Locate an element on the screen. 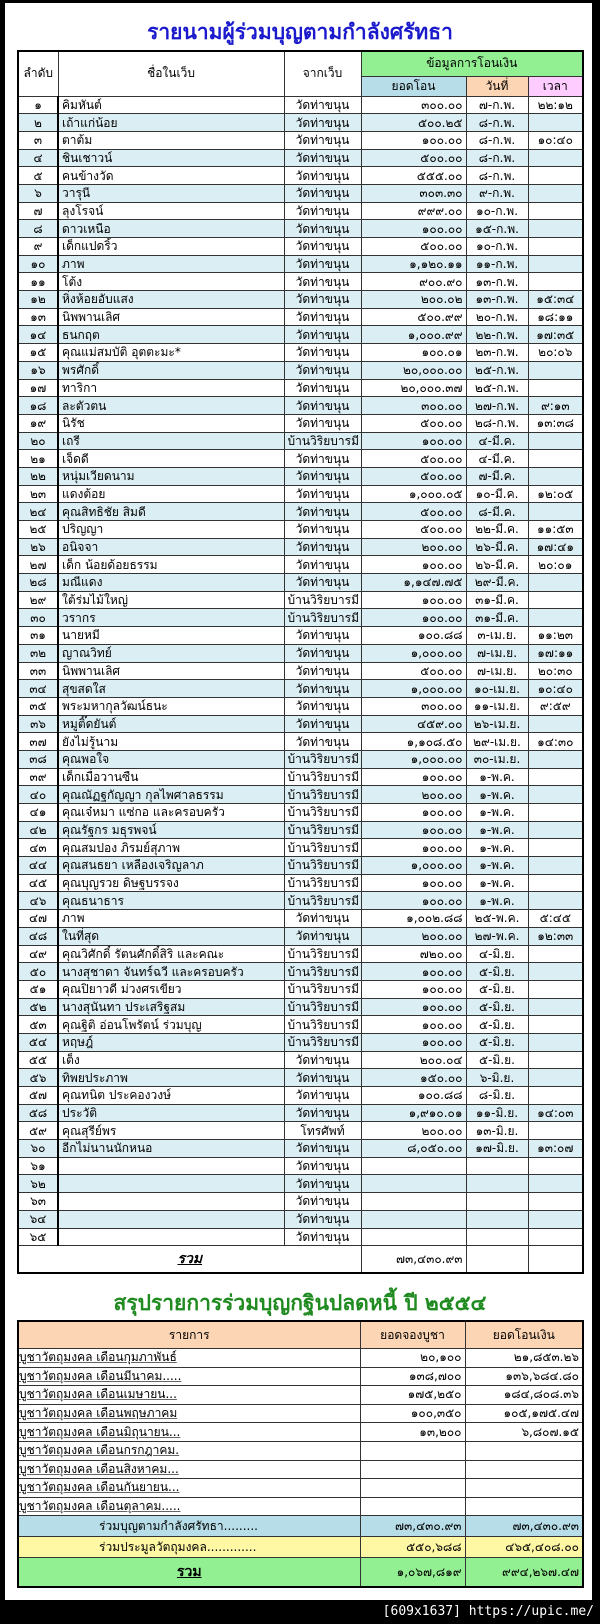 The height and width of the screenshot is (1624, 600). table-row: ๑๔ ธนกฤต วัดท่าขนุน ๑,๐๐๐.๙๙ ๒๒-ก.พ. ๑๗:๓๕ is located at coordinates (300, 335).